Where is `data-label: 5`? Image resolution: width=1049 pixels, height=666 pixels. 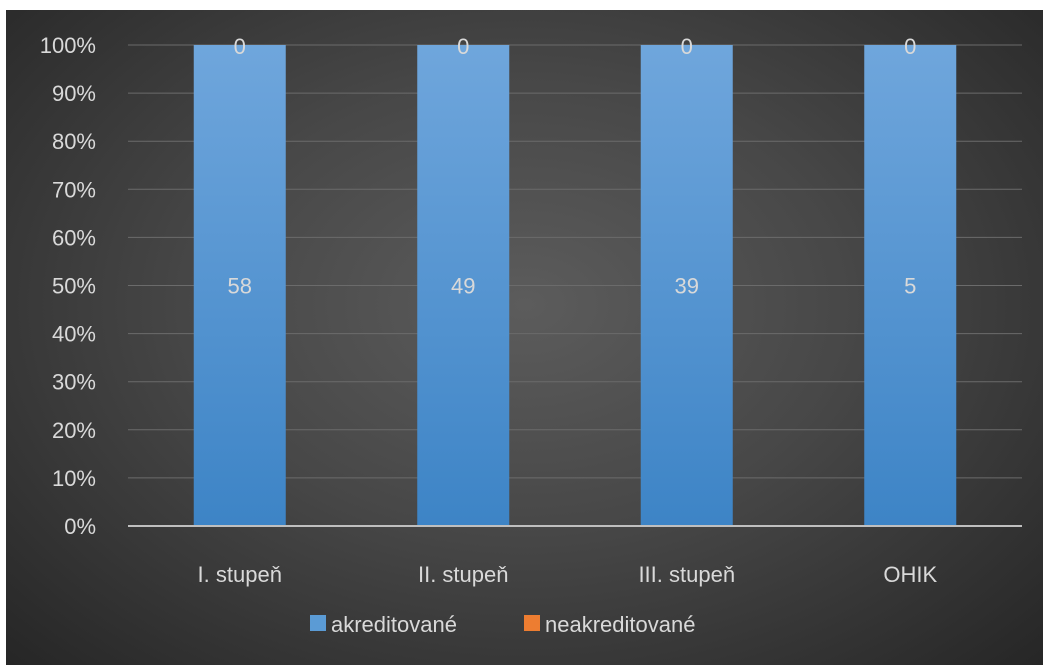
data-label: 5 is located at coordinates (910, 286).